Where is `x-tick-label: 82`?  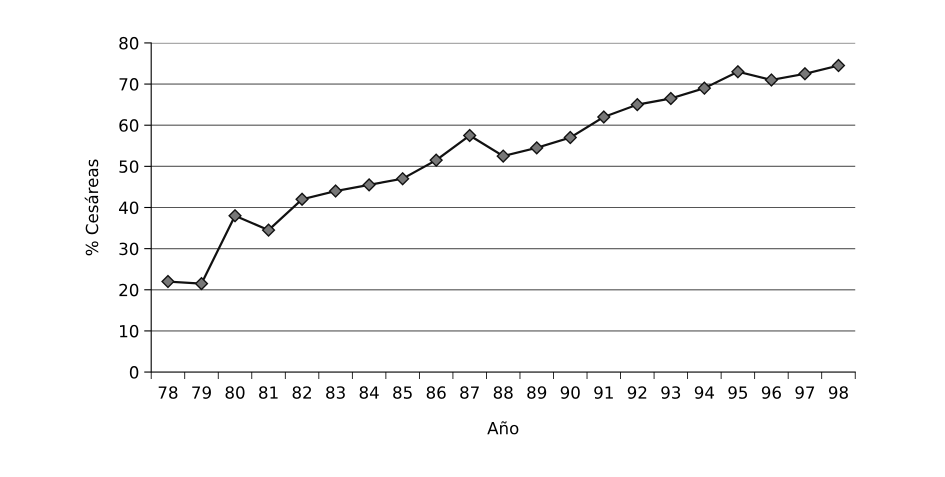 x-tick-label: 82 is located at coordinates (301, 392).